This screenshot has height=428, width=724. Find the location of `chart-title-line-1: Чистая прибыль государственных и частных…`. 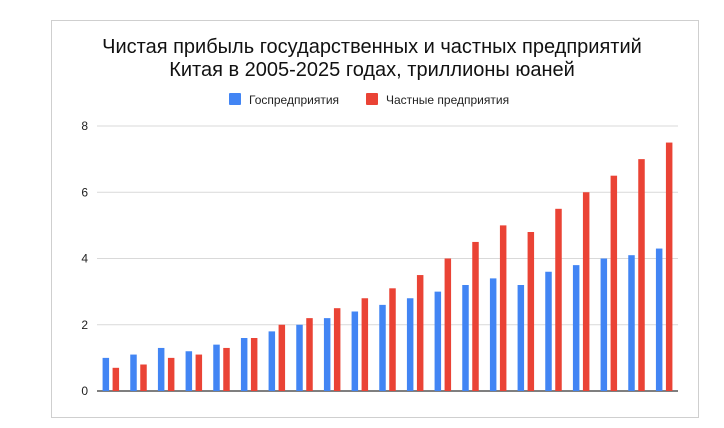

chart-title-line-1: Чистая прибыль государственных и частных… is located at coordinates (372, 47).